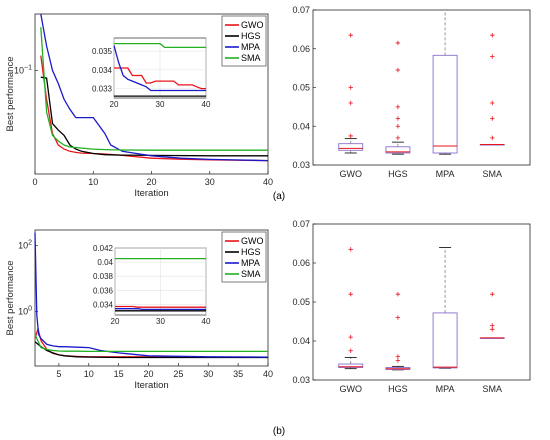 This screenshot has width=550, height=440. What do you see at coordinates (25, 245) in the screenshot?
I see `y-tick-label: 10²` at bounding box center [25, 245].